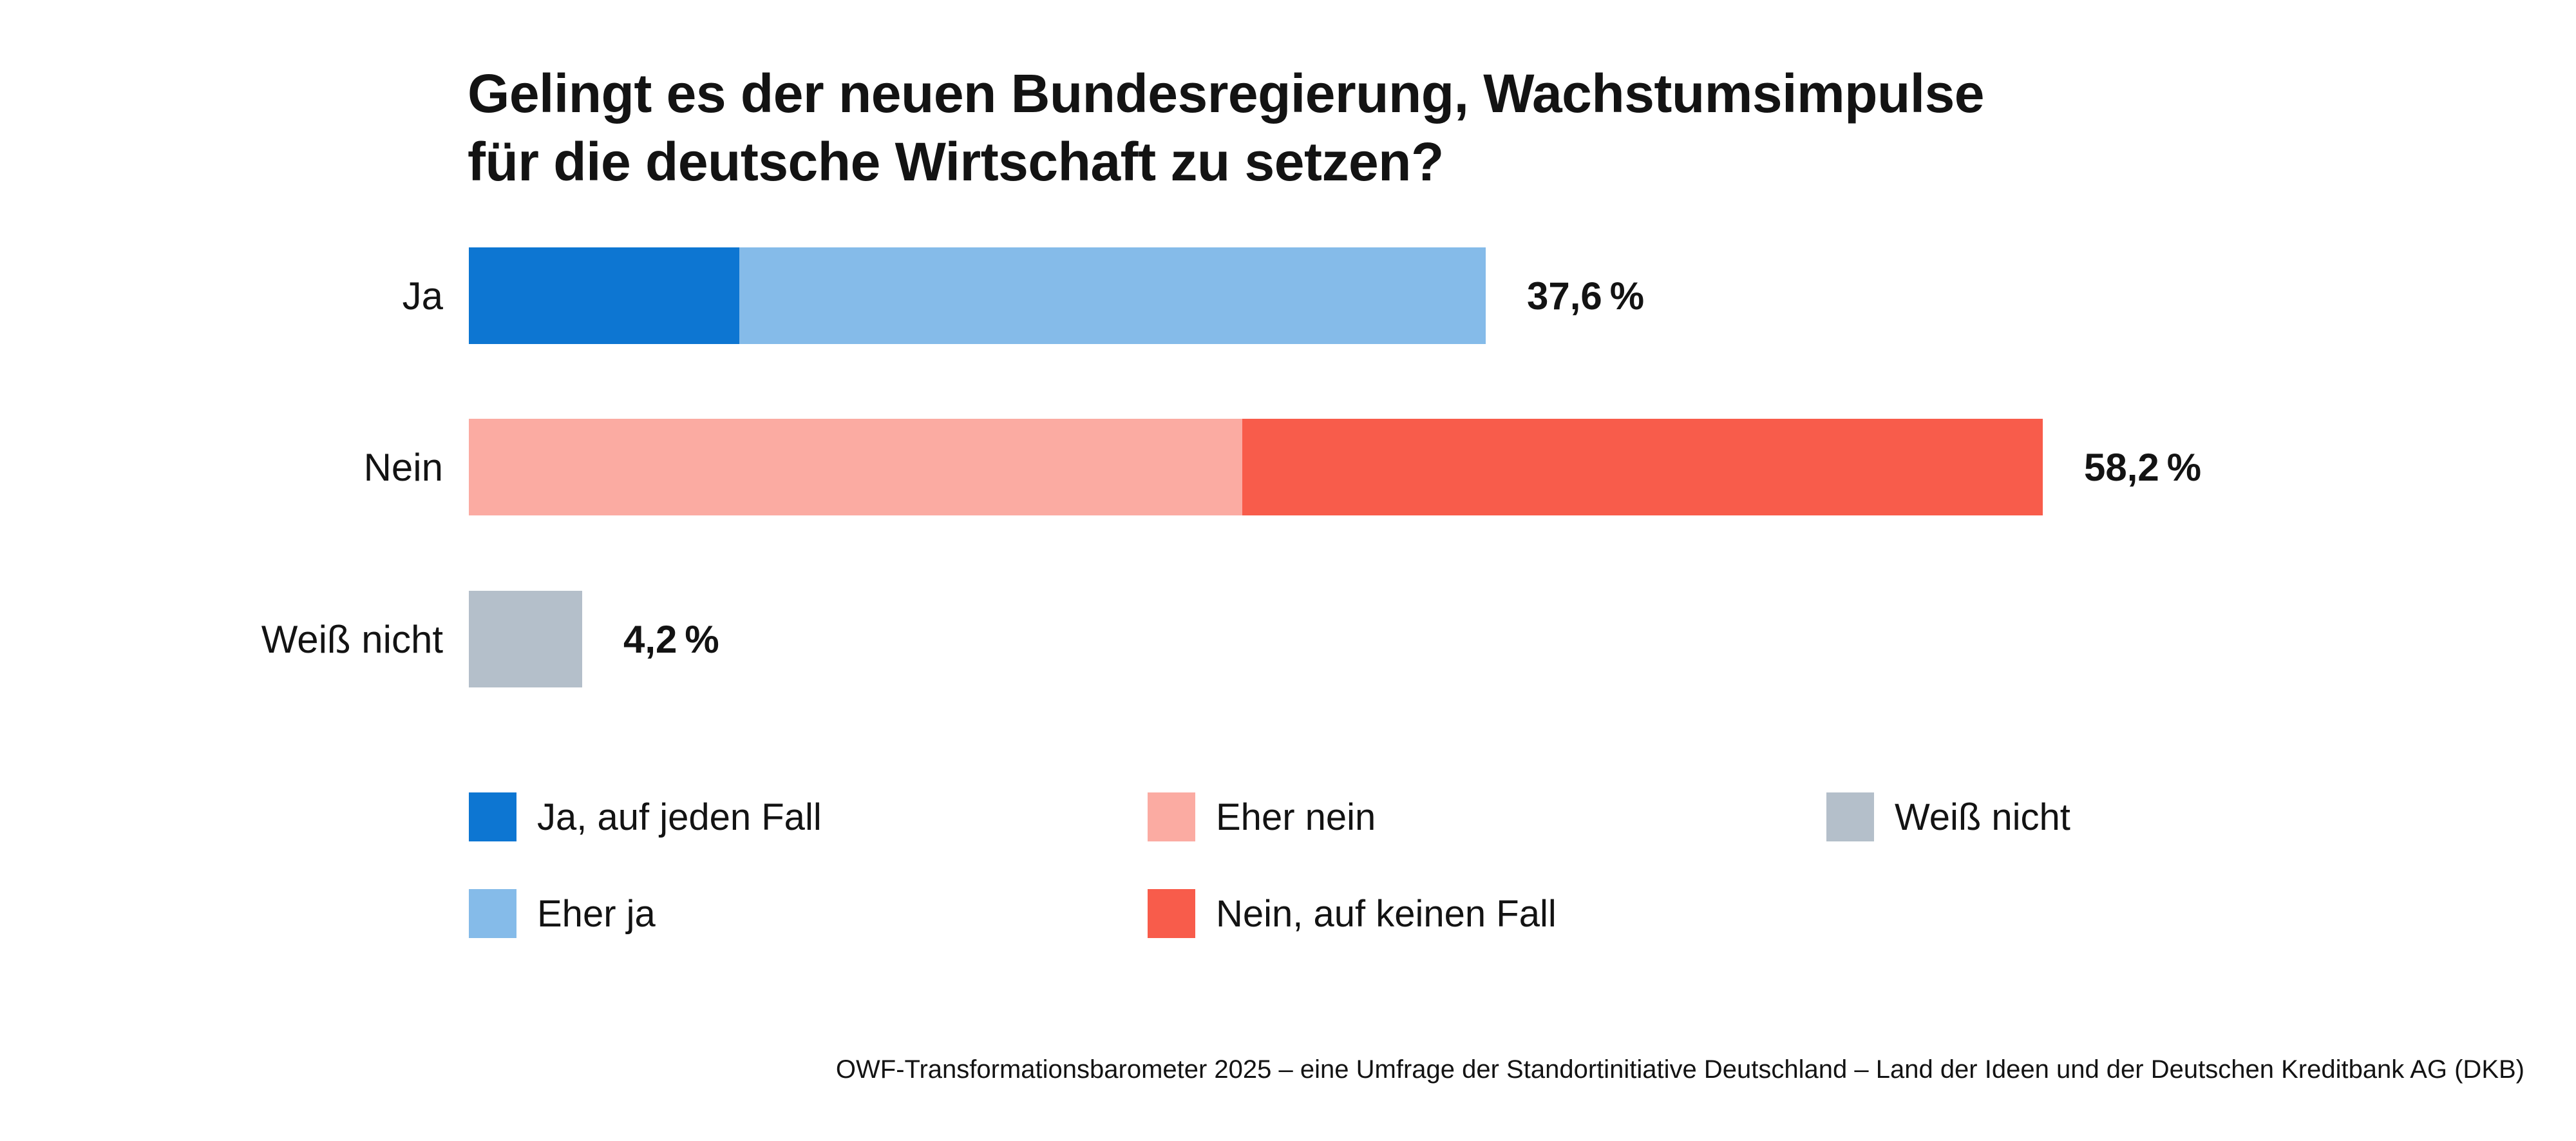 The height and width of the screenshot is (1141, 2576). Describe the element at coordinates (855, 467) in the screenshot. I see `bar-segment-eher-nein` at that location.